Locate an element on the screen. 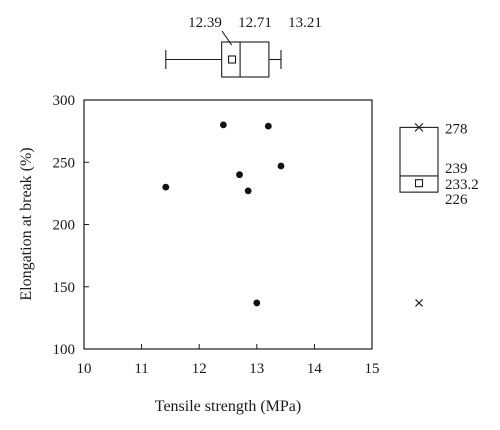 The image size is (500, 430). y-box-mean-label: 233.2 is located at coordinates (462, 185).